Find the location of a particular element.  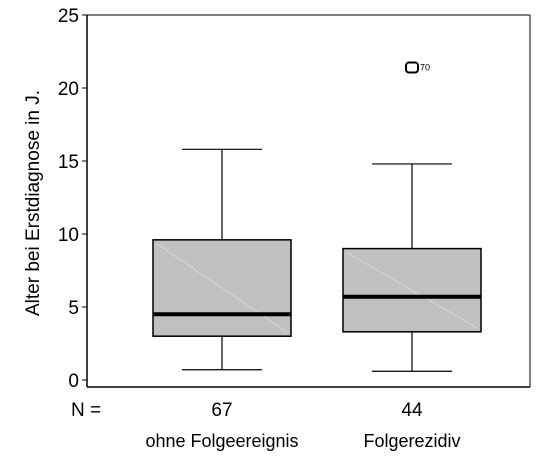

y-tick-label: 25 is located at coordinates (68, 16).